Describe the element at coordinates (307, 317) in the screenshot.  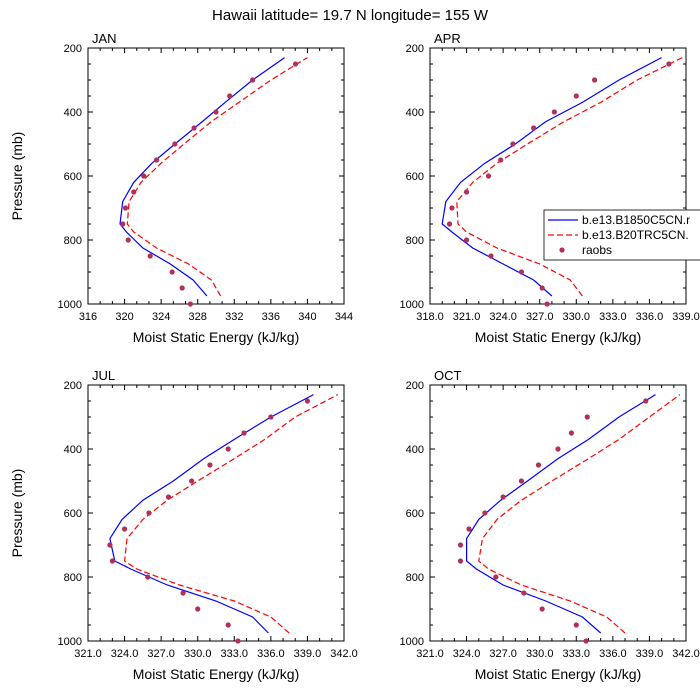
I see `x-tick-label: 340` at that location.